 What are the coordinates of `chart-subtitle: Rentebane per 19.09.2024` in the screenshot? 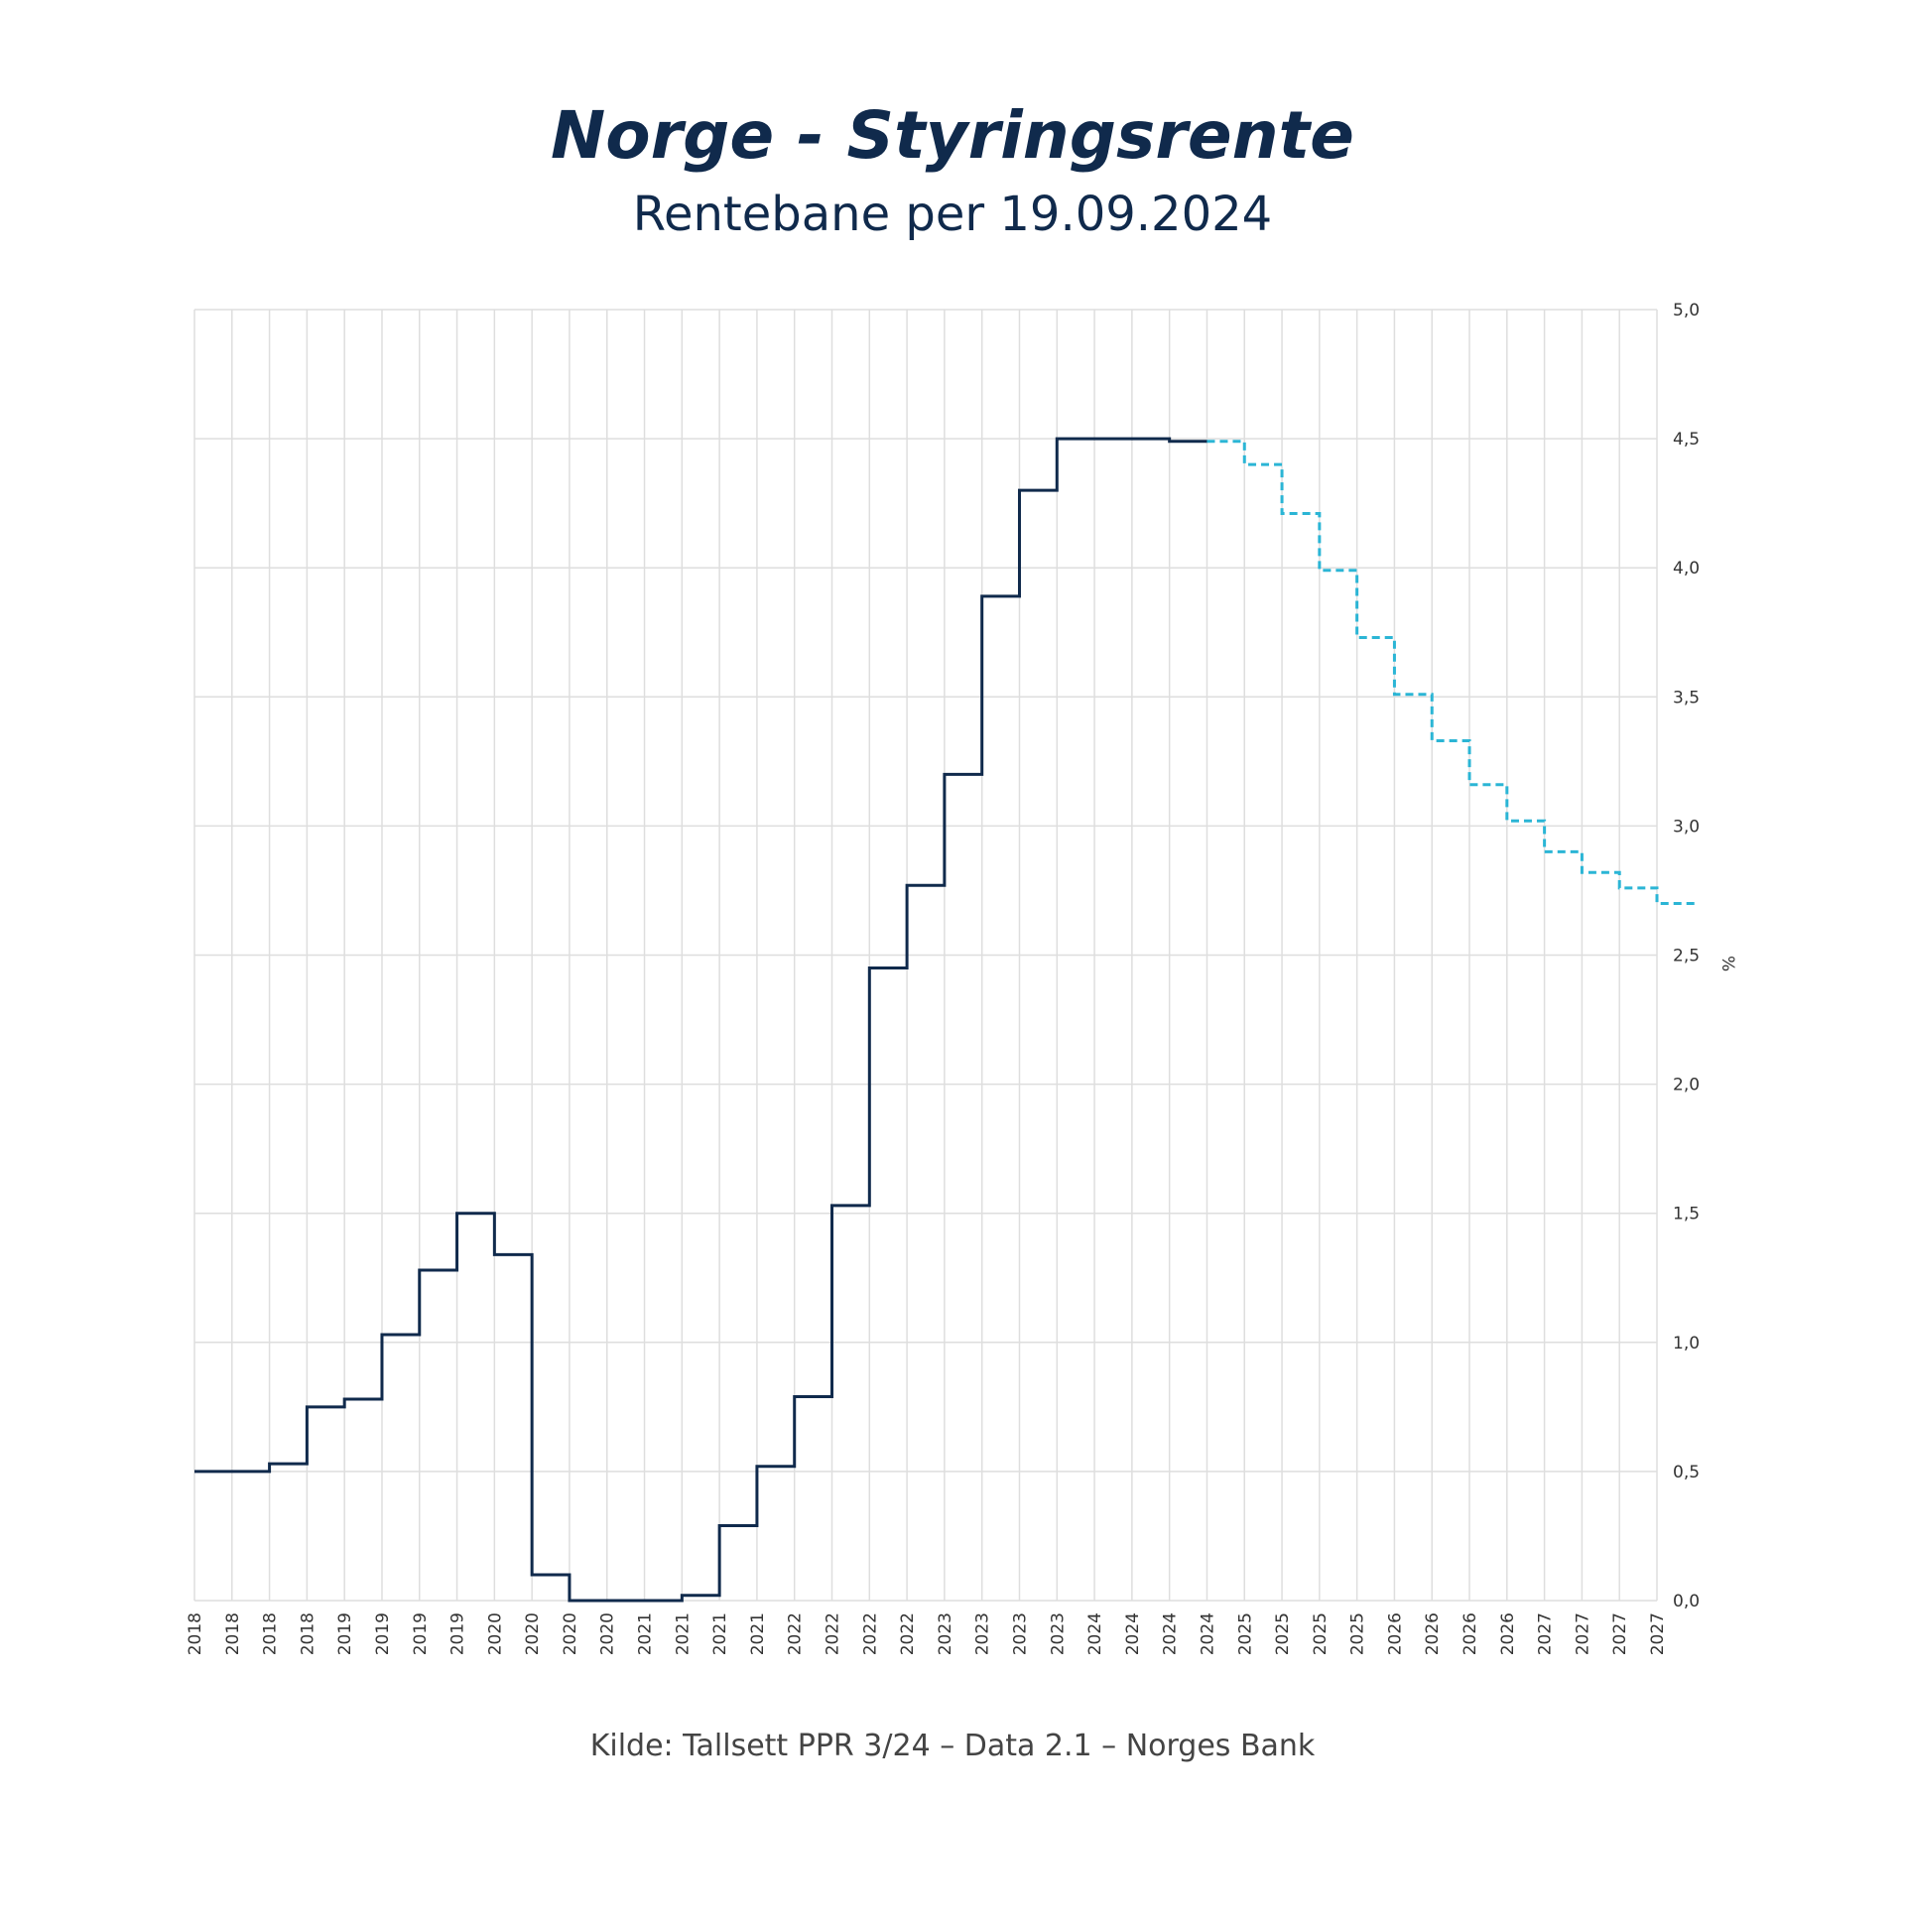 It's located at (952, 215).